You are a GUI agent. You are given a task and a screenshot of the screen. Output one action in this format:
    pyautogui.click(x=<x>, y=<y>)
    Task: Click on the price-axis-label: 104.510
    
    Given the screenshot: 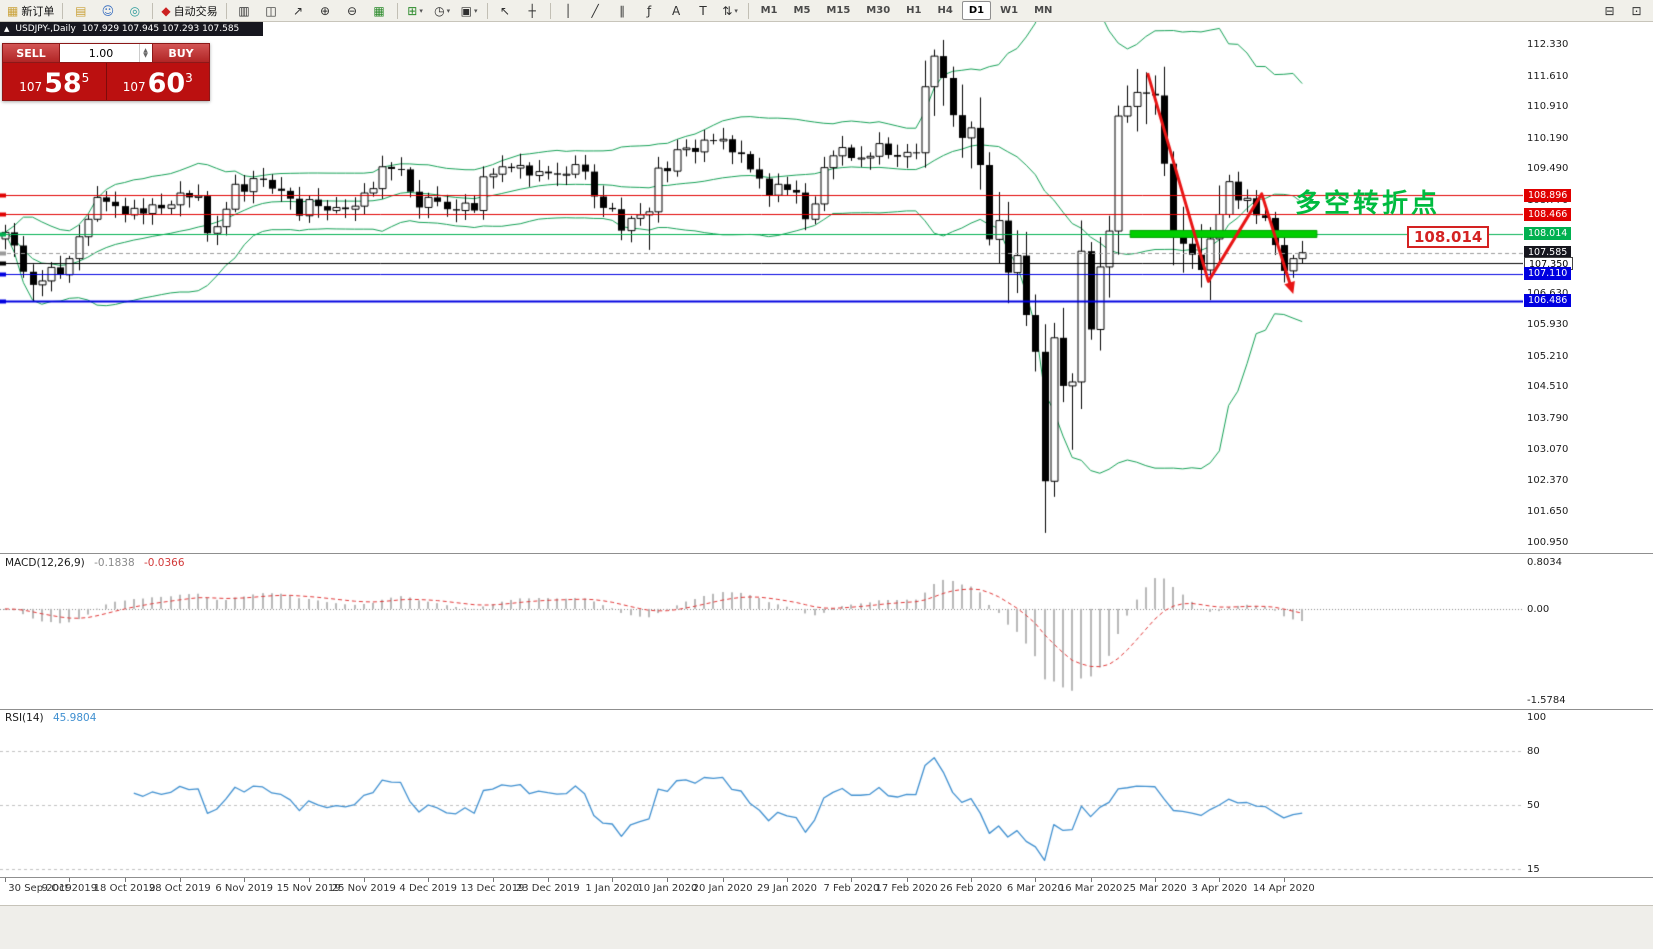 What is the action you would take?
    pyautogui.click(x=1548, y=387)
    